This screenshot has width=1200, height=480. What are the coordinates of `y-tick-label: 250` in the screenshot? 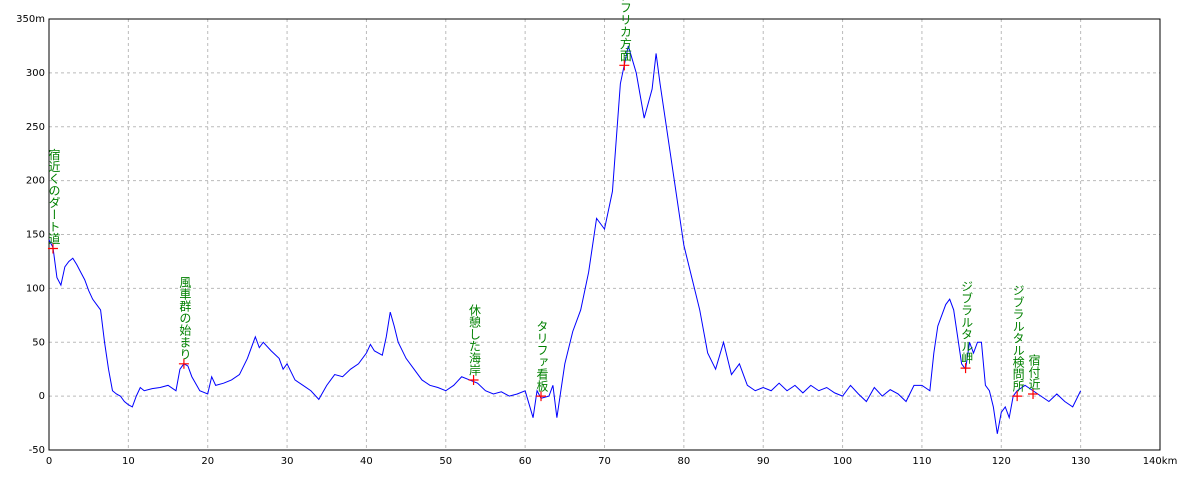 It's located at (35, 127).